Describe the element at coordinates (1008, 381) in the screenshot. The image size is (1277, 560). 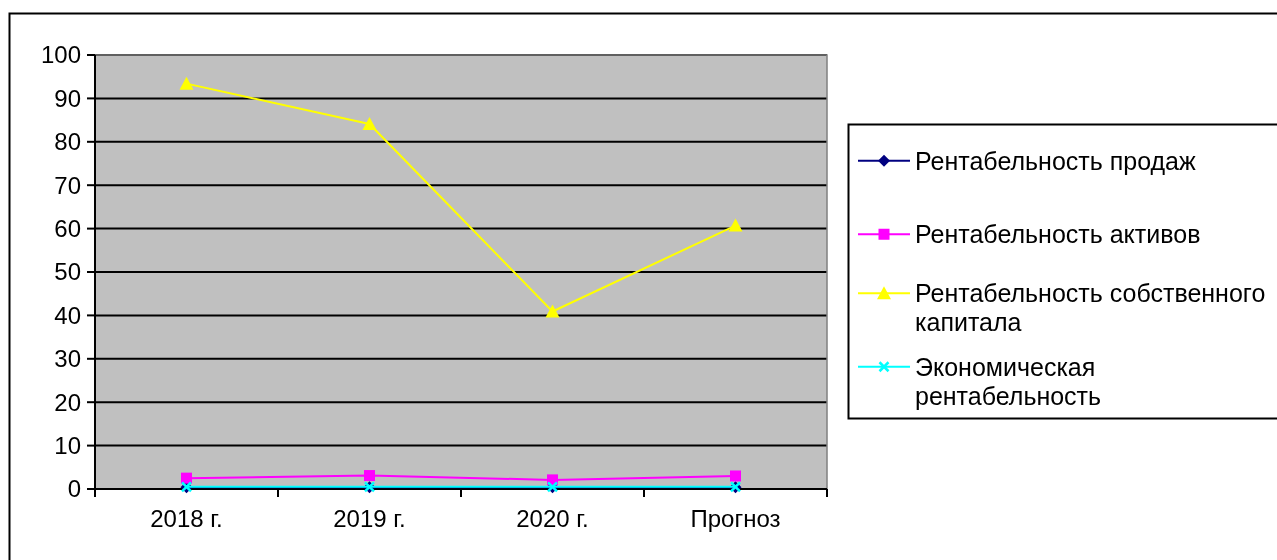
I see `legend-label: Экономическая рентабельность` at that location.